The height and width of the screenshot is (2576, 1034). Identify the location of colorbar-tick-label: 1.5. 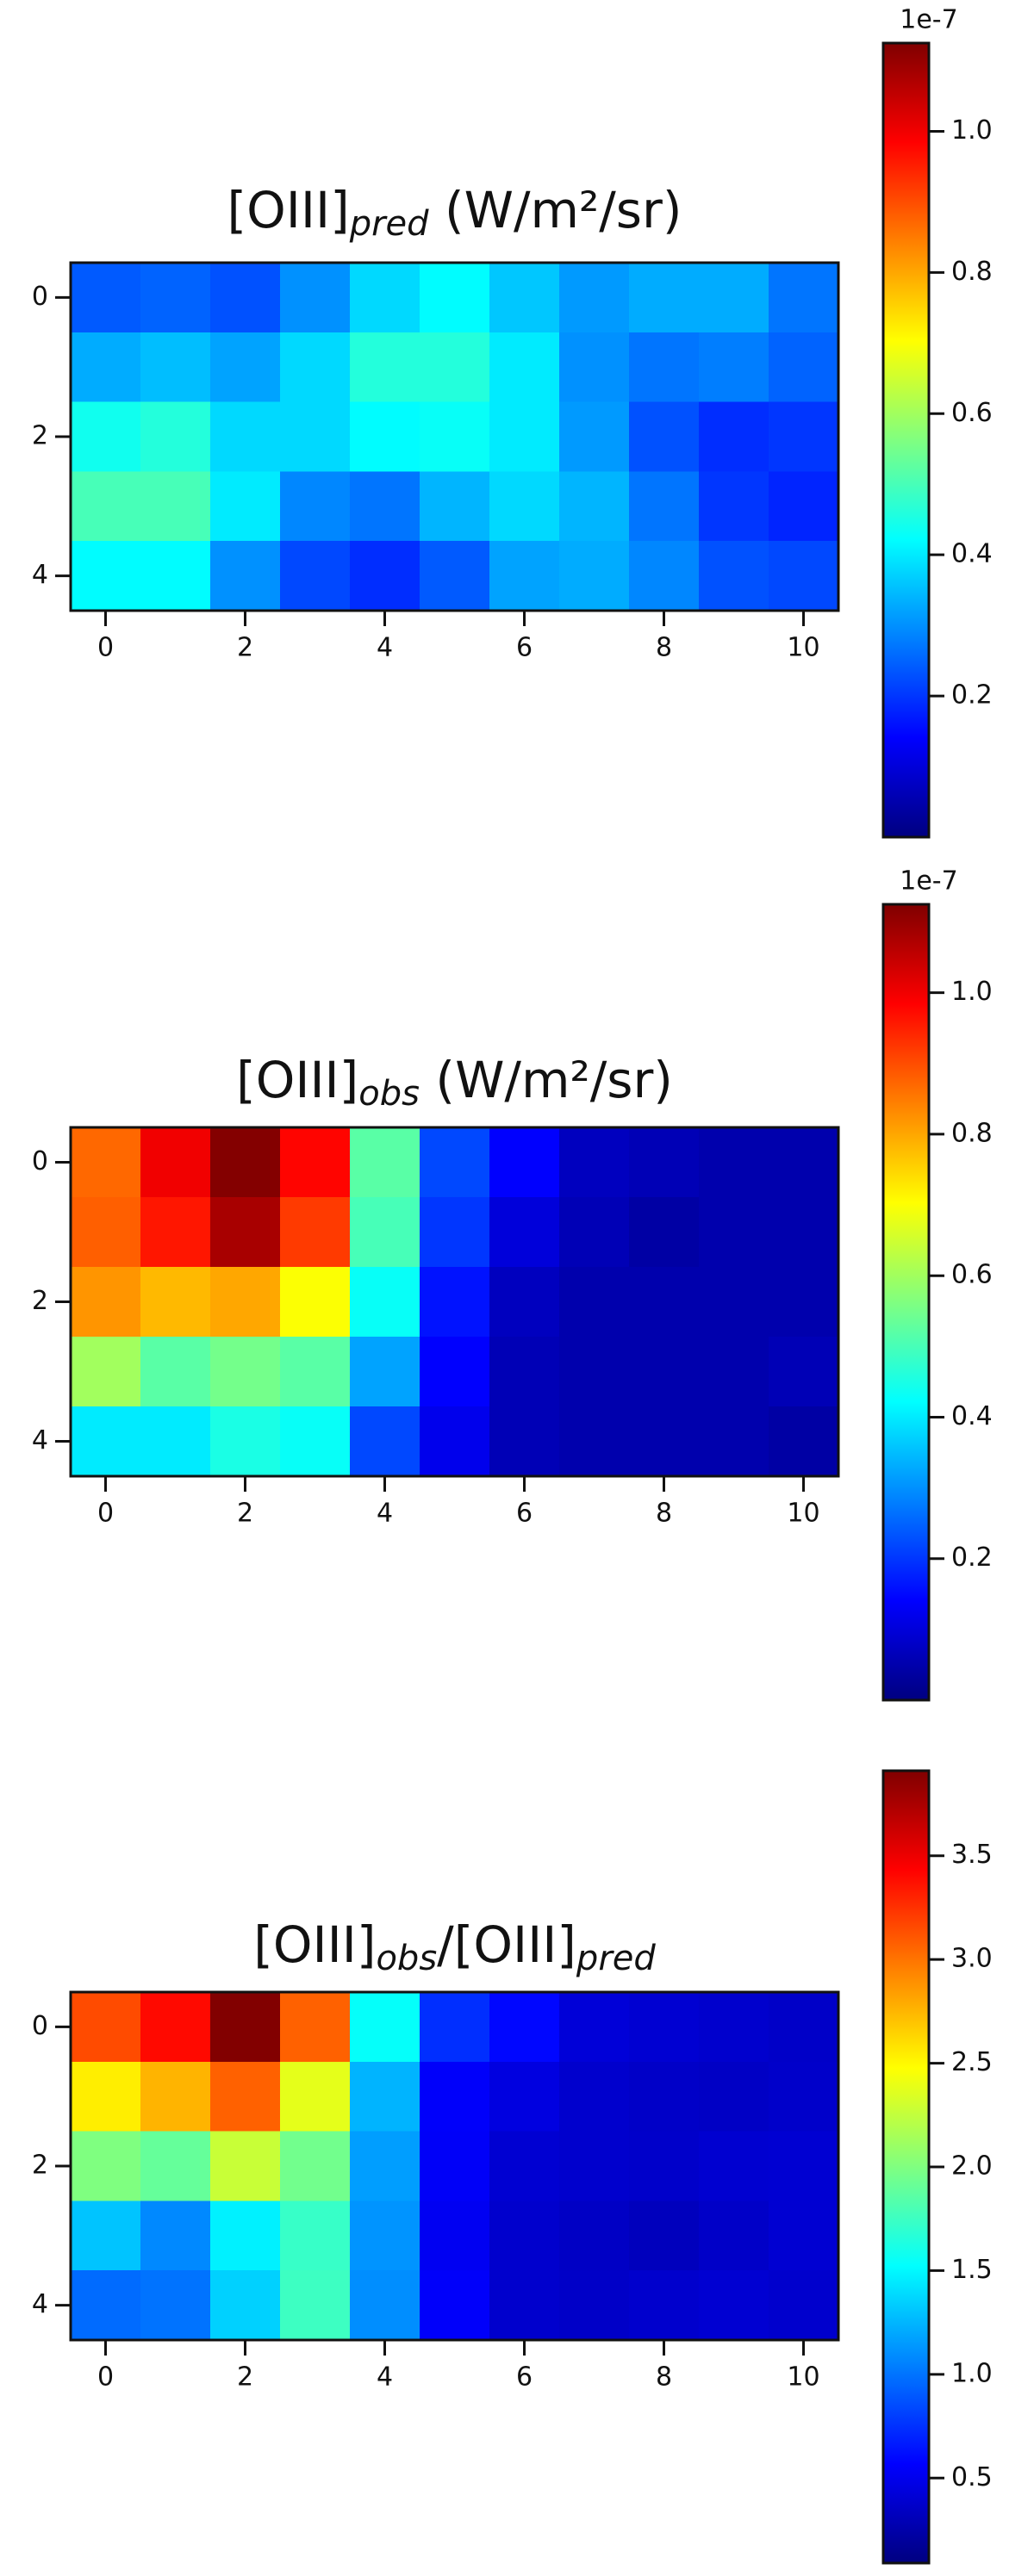
(972, 2270).